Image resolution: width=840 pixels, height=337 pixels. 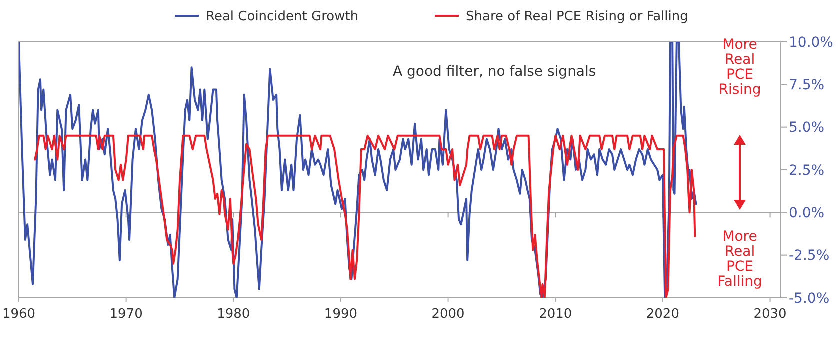 I want to click on x-tick-label: 2030, so click(x=770, y=314).